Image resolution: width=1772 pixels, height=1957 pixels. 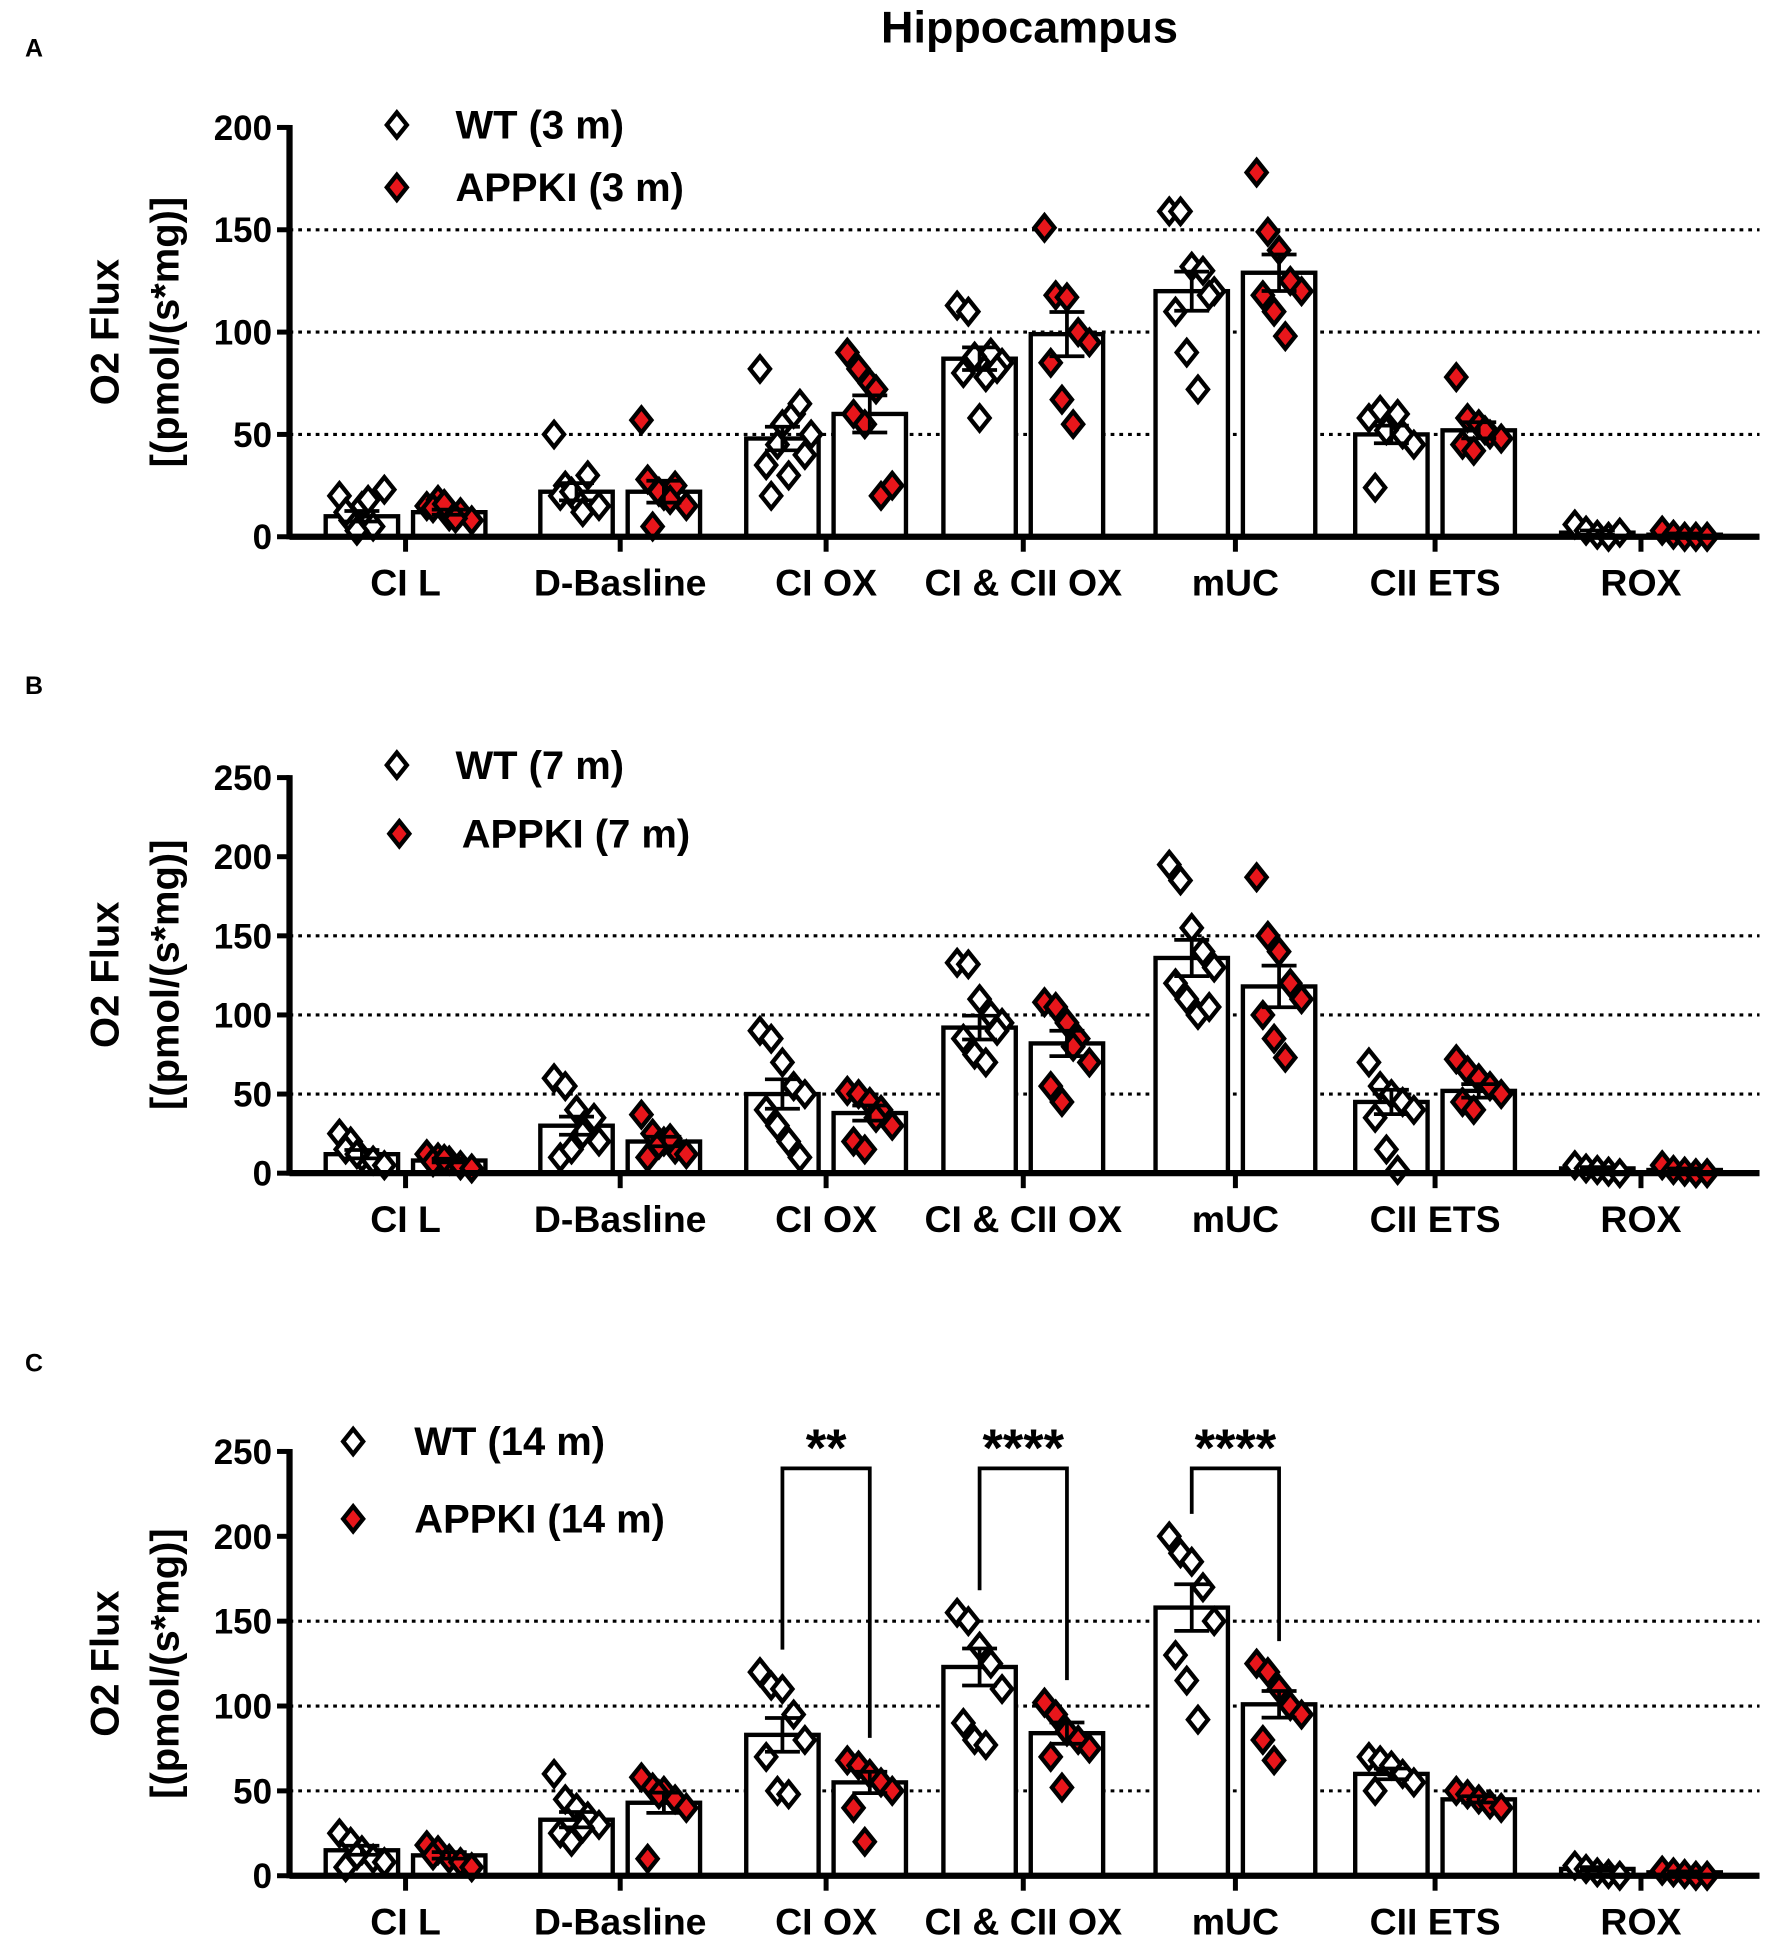 I want to click on figure-title: Hippocampus, so click(x=1029, y=27).